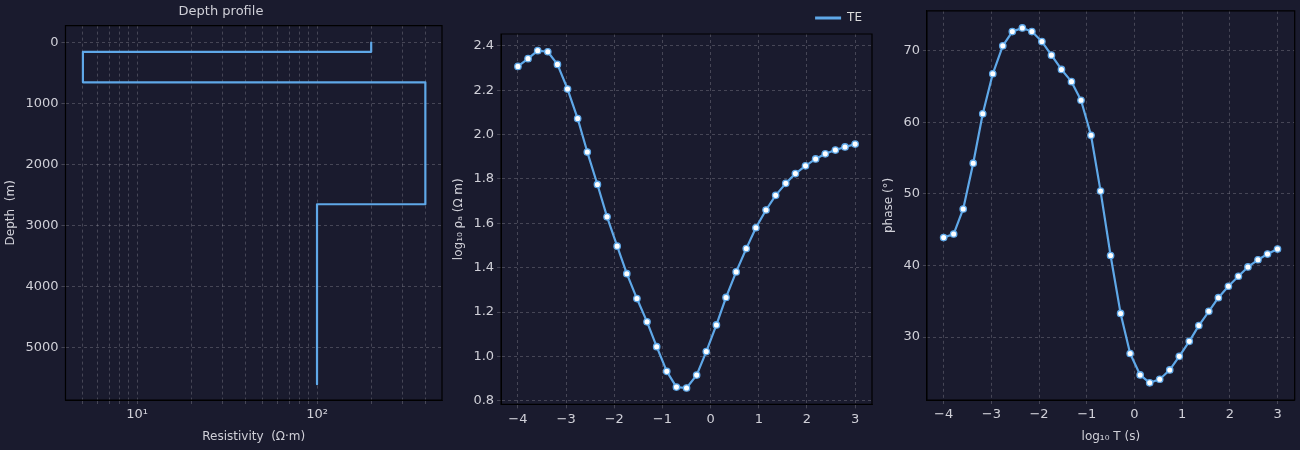 The height and width of the screenshot is (450, 1300). I want to click on y-tick-label: 0, so click(54, 42).